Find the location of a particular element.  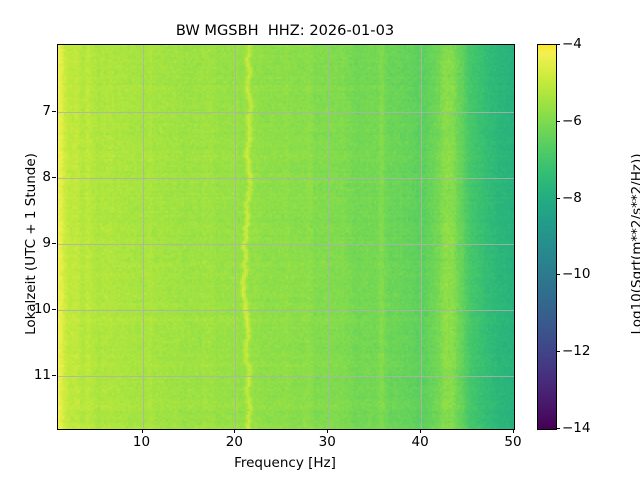

y-tick-label: 10 is located at coordinates (42, 309).